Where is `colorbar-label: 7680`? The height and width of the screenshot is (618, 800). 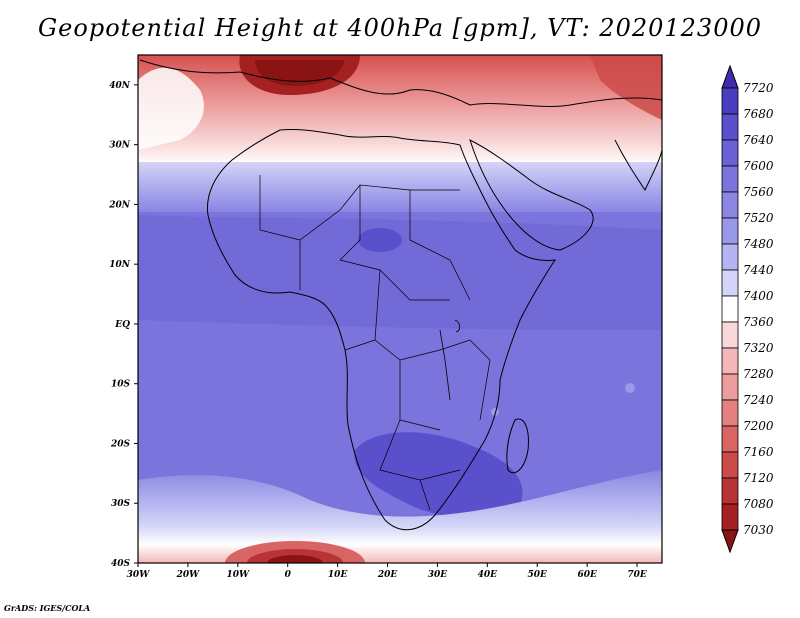
colorbar-label: 7680 is located at coordinates (758, 114).